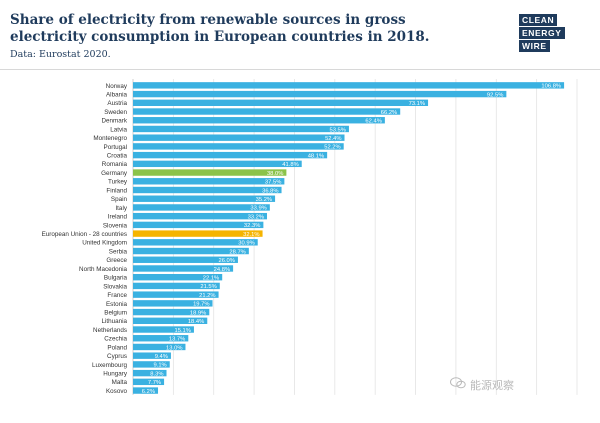  Describe the element at coordinates (115, 312) in the screenshot. I see `category-label: Belgium` at that location.